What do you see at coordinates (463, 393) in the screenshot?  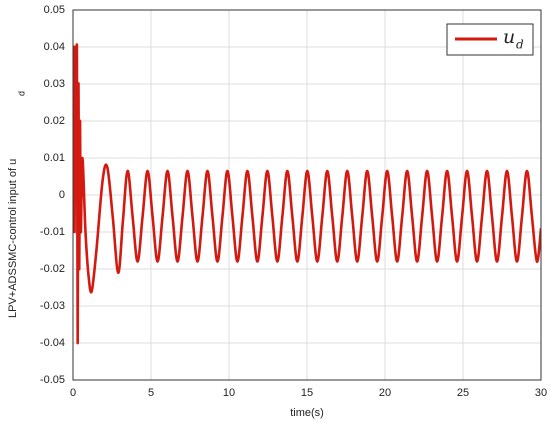 I see `x-tick-label: 25` at bounding box center [463, 393].